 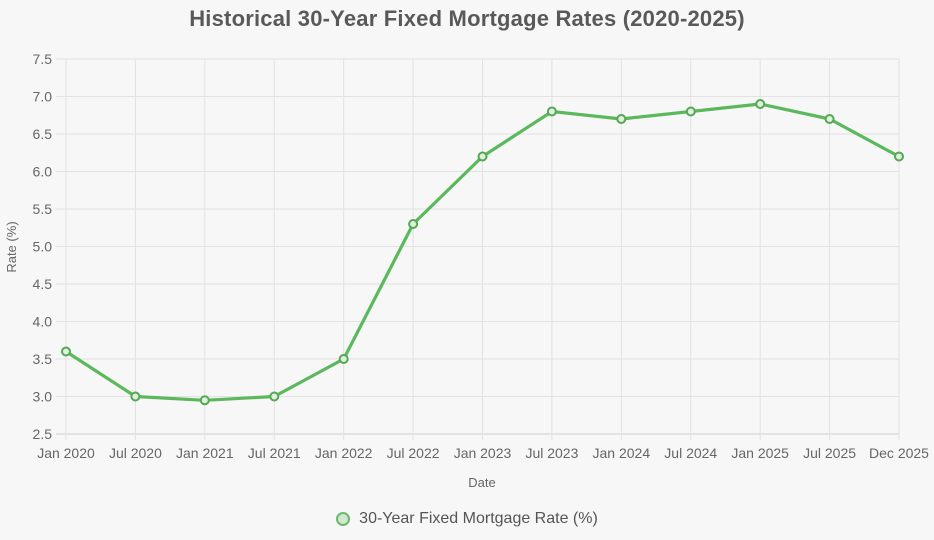 I want to click on y-tick-label: 6.5, so click(x=43, y=134).